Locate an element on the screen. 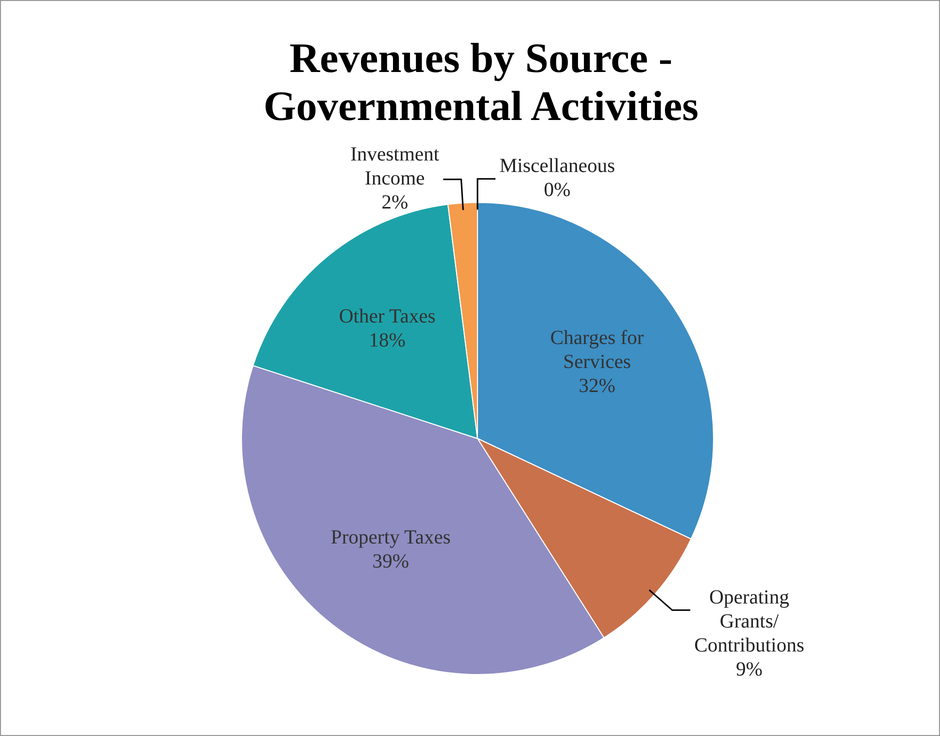 The width and height of the screenshot is (940, 736). data-label: 39% is located at coordinates (391, 561).